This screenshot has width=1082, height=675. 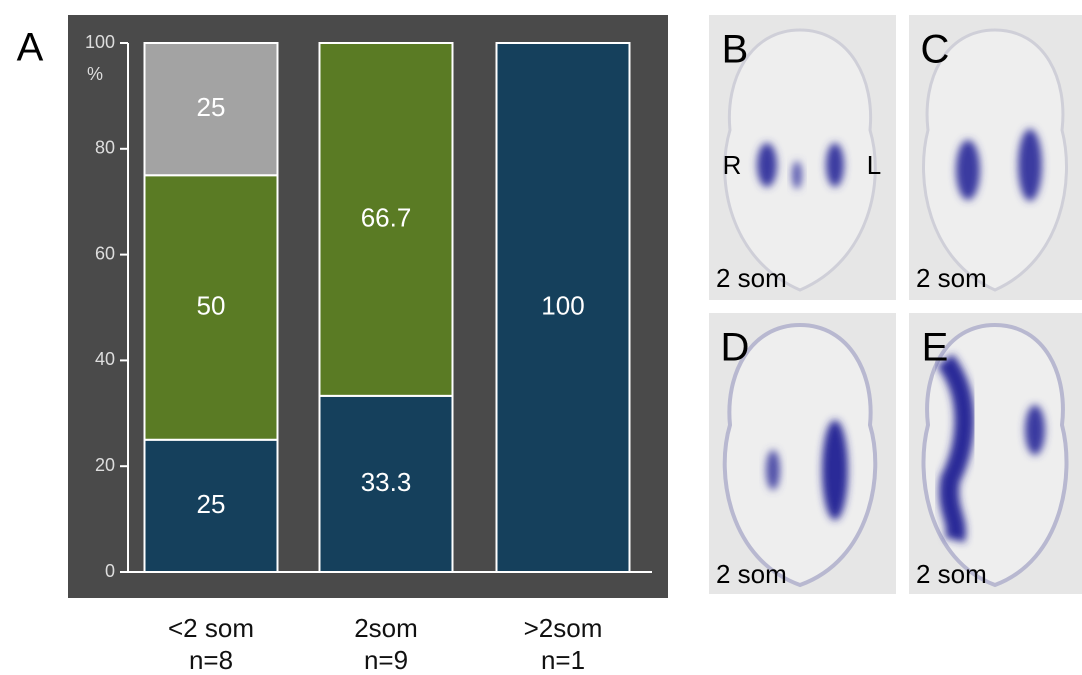 I want to click on y-tick-label: 20, so click(x=105, y=465).